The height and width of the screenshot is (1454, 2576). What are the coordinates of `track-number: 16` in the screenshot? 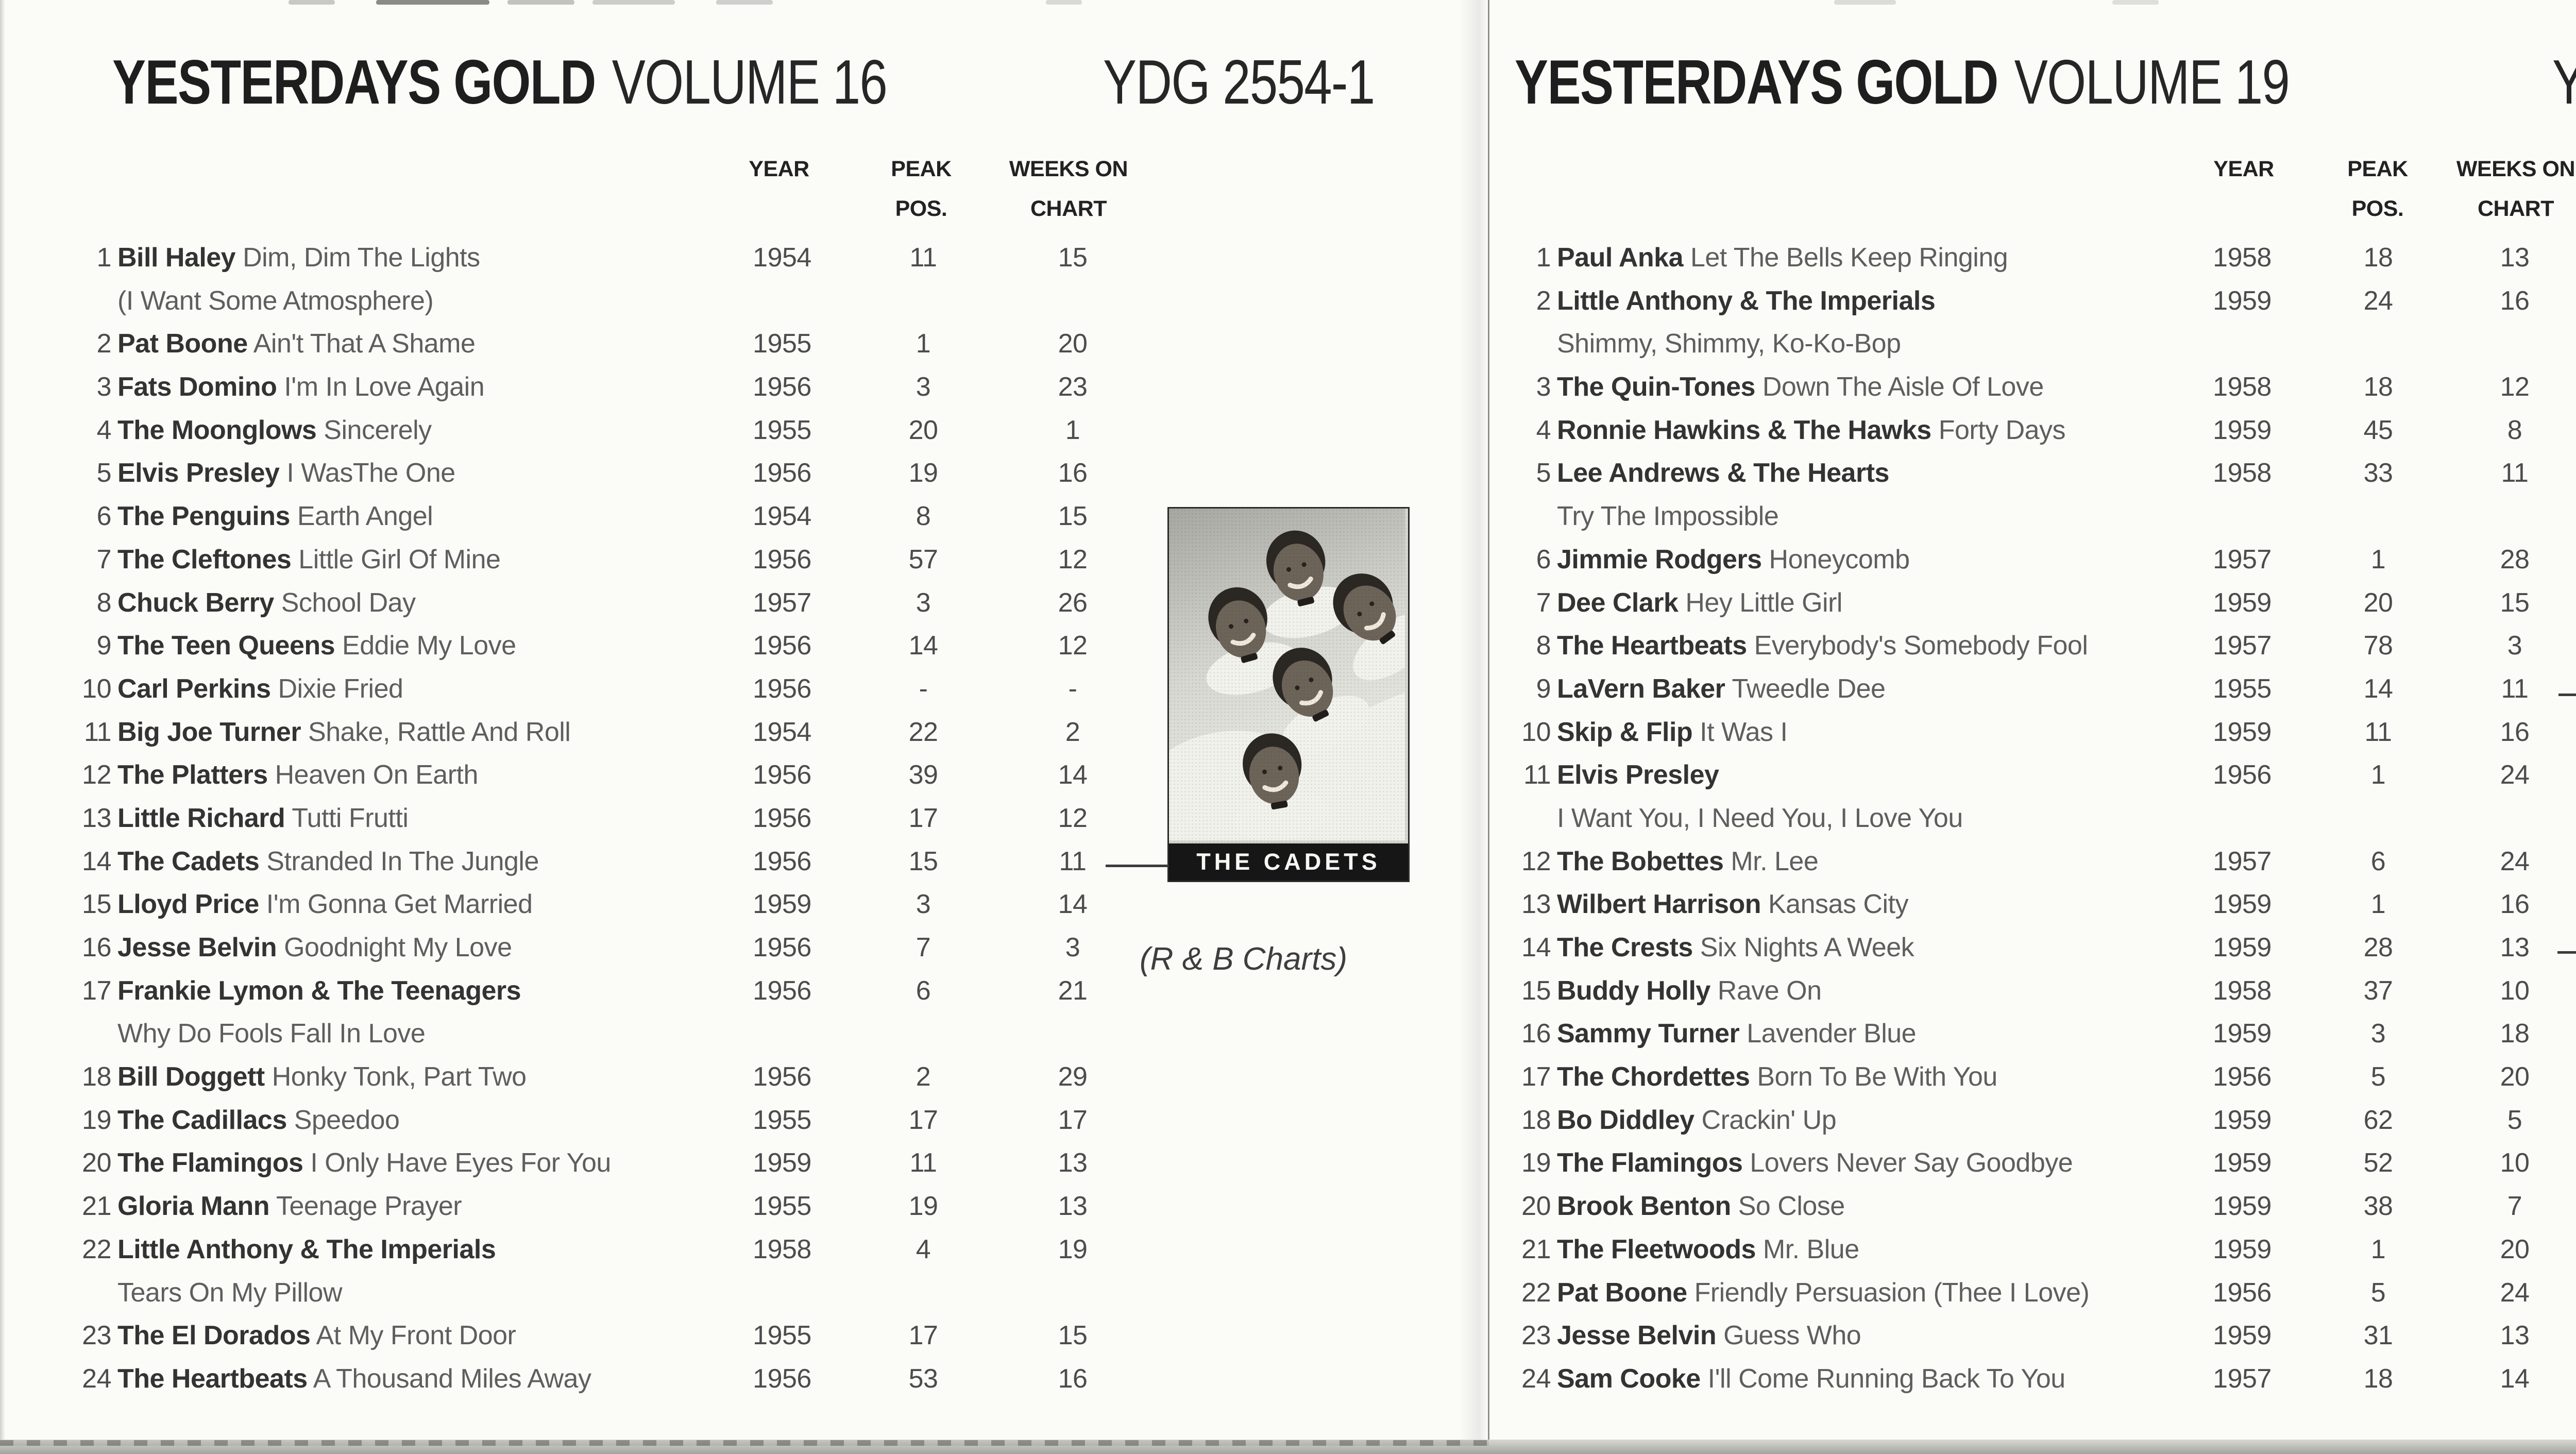 It's located at (96, 947).